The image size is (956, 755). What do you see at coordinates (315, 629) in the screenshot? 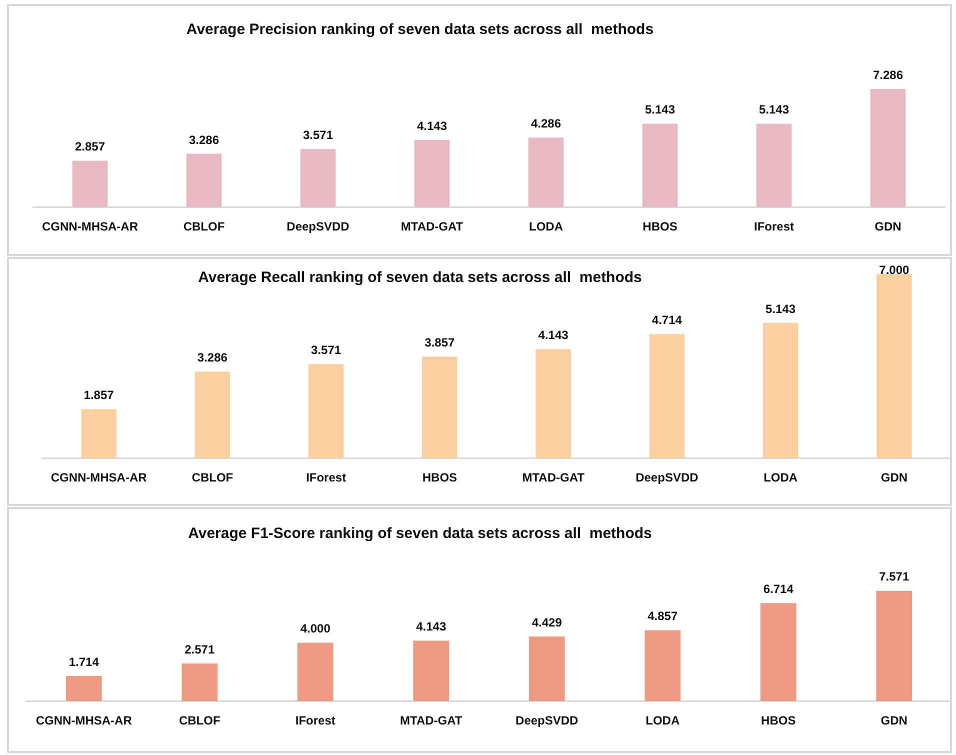
I see `data-label: 4.000` at bounding box center [315, 629].